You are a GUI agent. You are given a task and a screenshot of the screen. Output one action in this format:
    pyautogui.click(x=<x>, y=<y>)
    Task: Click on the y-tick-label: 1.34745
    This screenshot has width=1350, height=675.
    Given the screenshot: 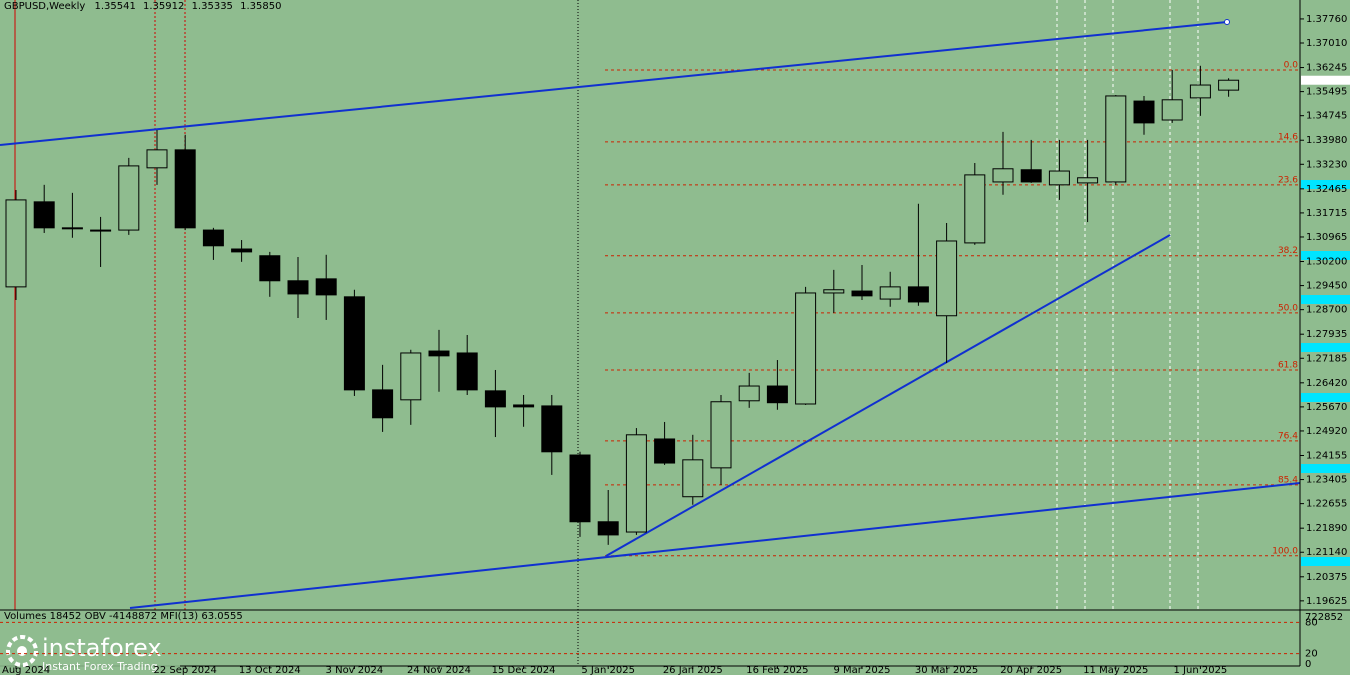 What is the action you would take?
    pyautogui.click(x=1326, y=116)
    